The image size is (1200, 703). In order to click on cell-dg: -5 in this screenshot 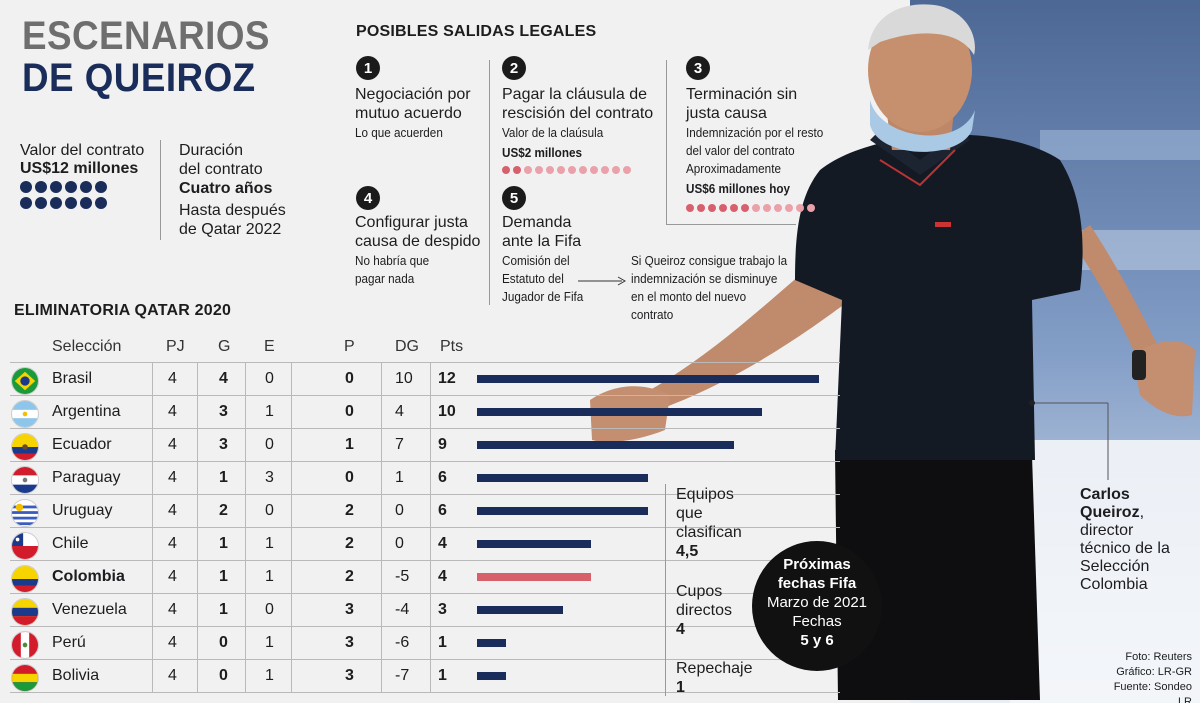, I will do `click(402, 576)`.